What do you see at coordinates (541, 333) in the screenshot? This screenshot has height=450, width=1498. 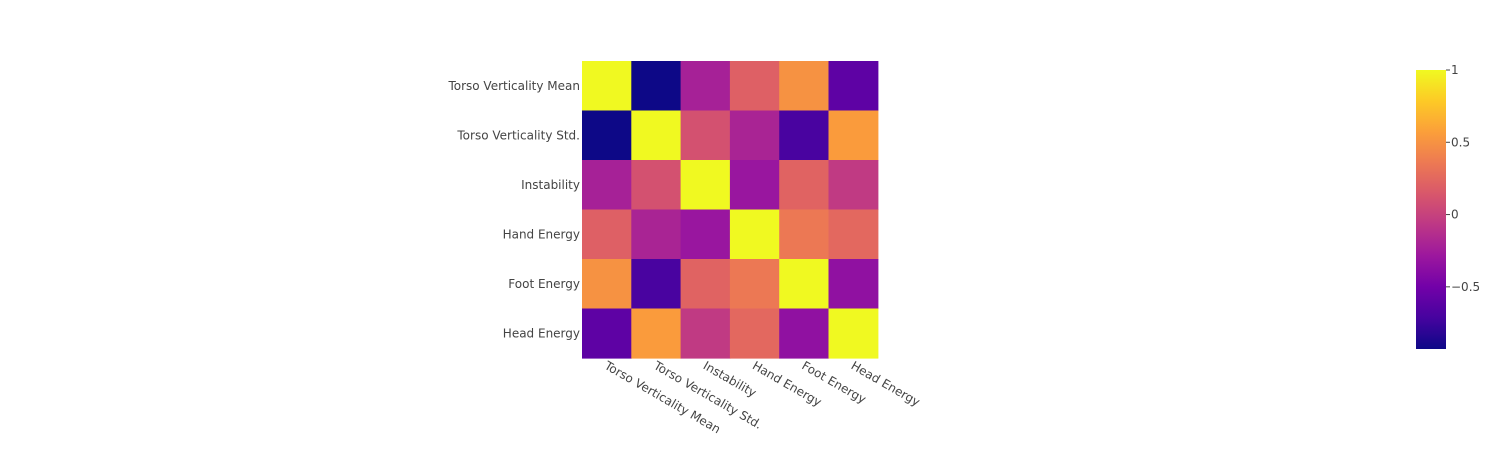 I see `y-tick-label: Head Energy` at bounding box center [541, 333].